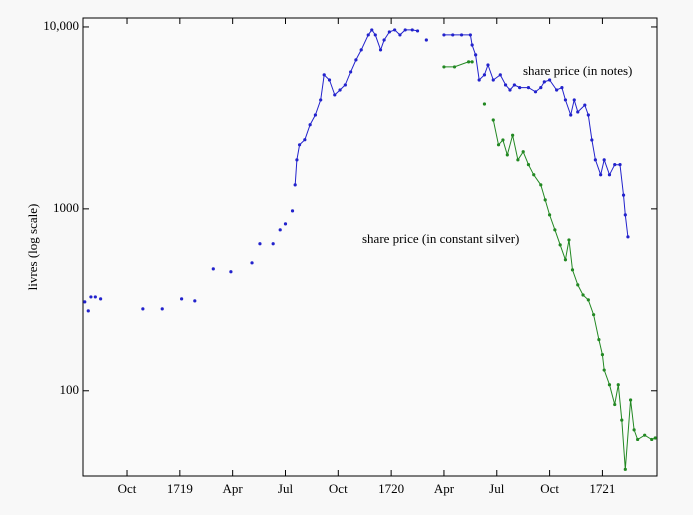  Describe the element at coordinates (549, 488) in the screenshot. I see `x-tick-label: Oct` at that location.